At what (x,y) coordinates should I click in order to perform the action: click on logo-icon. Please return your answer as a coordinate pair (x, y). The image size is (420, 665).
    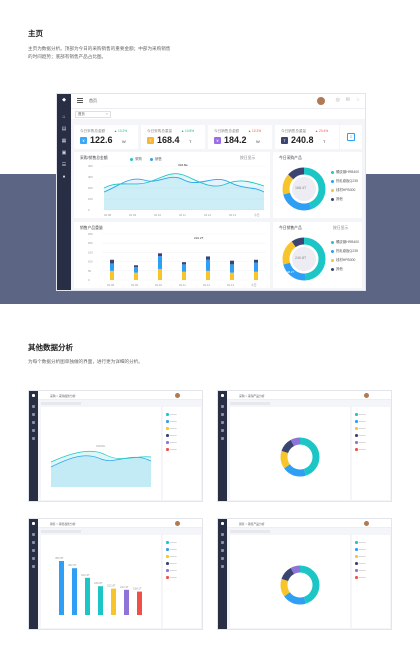
    Looking at the image, I should click on (33, 395).